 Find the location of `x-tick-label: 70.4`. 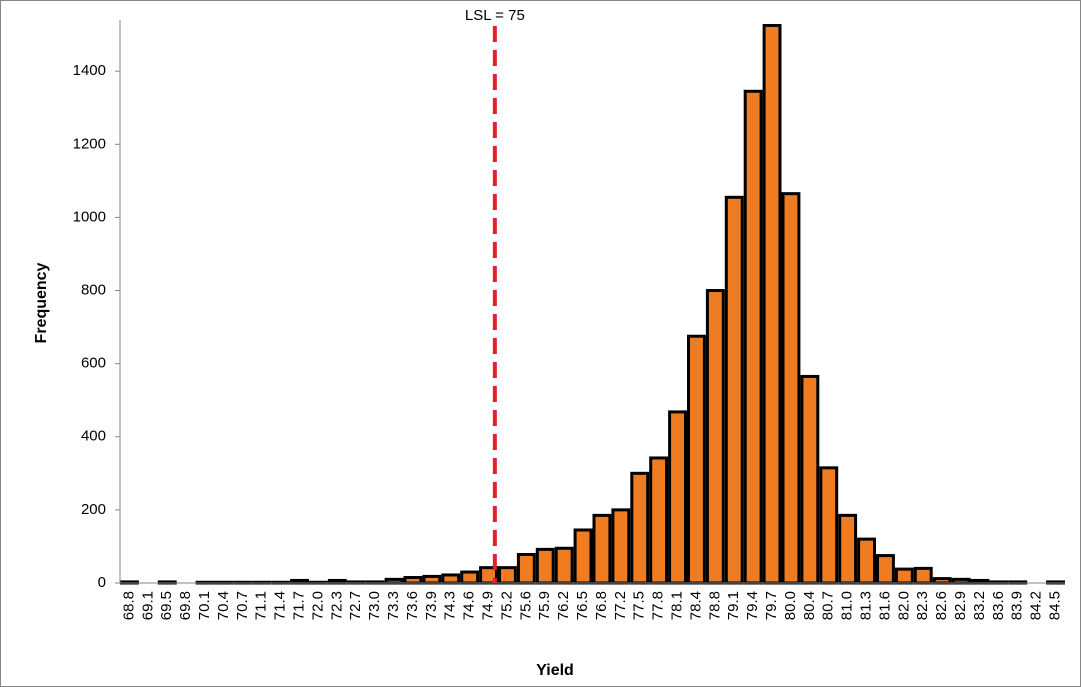

x-tick-label: 70.4 is located at coordinates (223, 605).